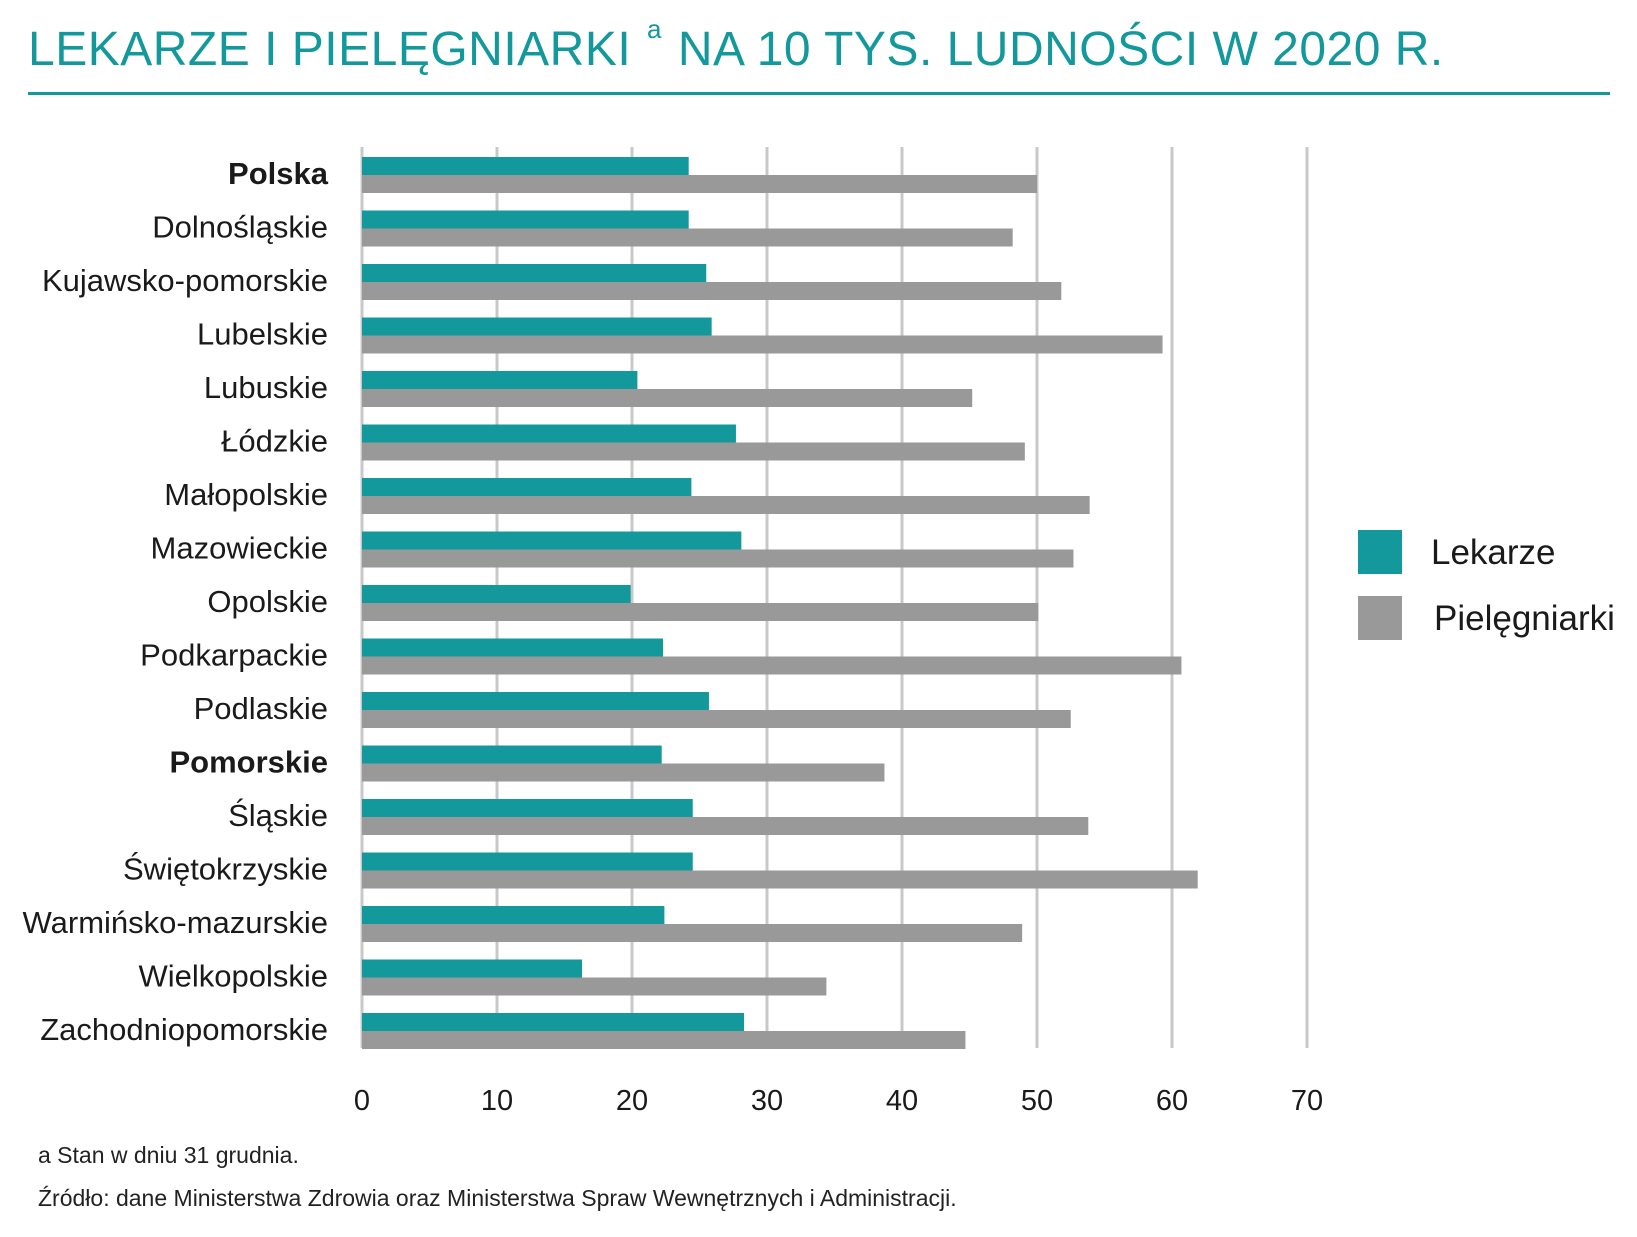 Image resolution: width=1637 pixels, height=1237 pixels. I want to click on x-tick-label: 30, so click(767, 1101).